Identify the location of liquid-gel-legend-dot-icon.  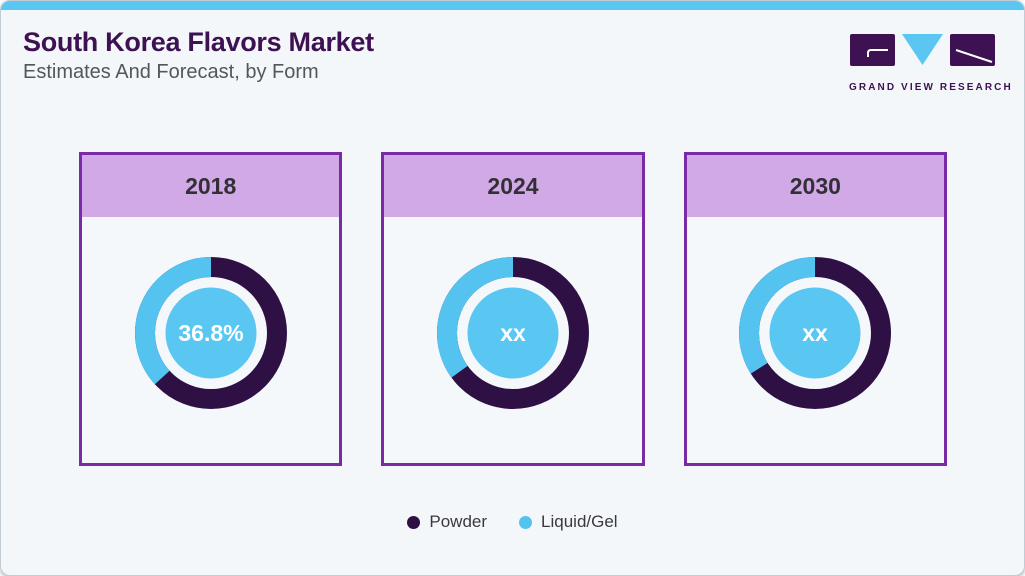
(526, 522).